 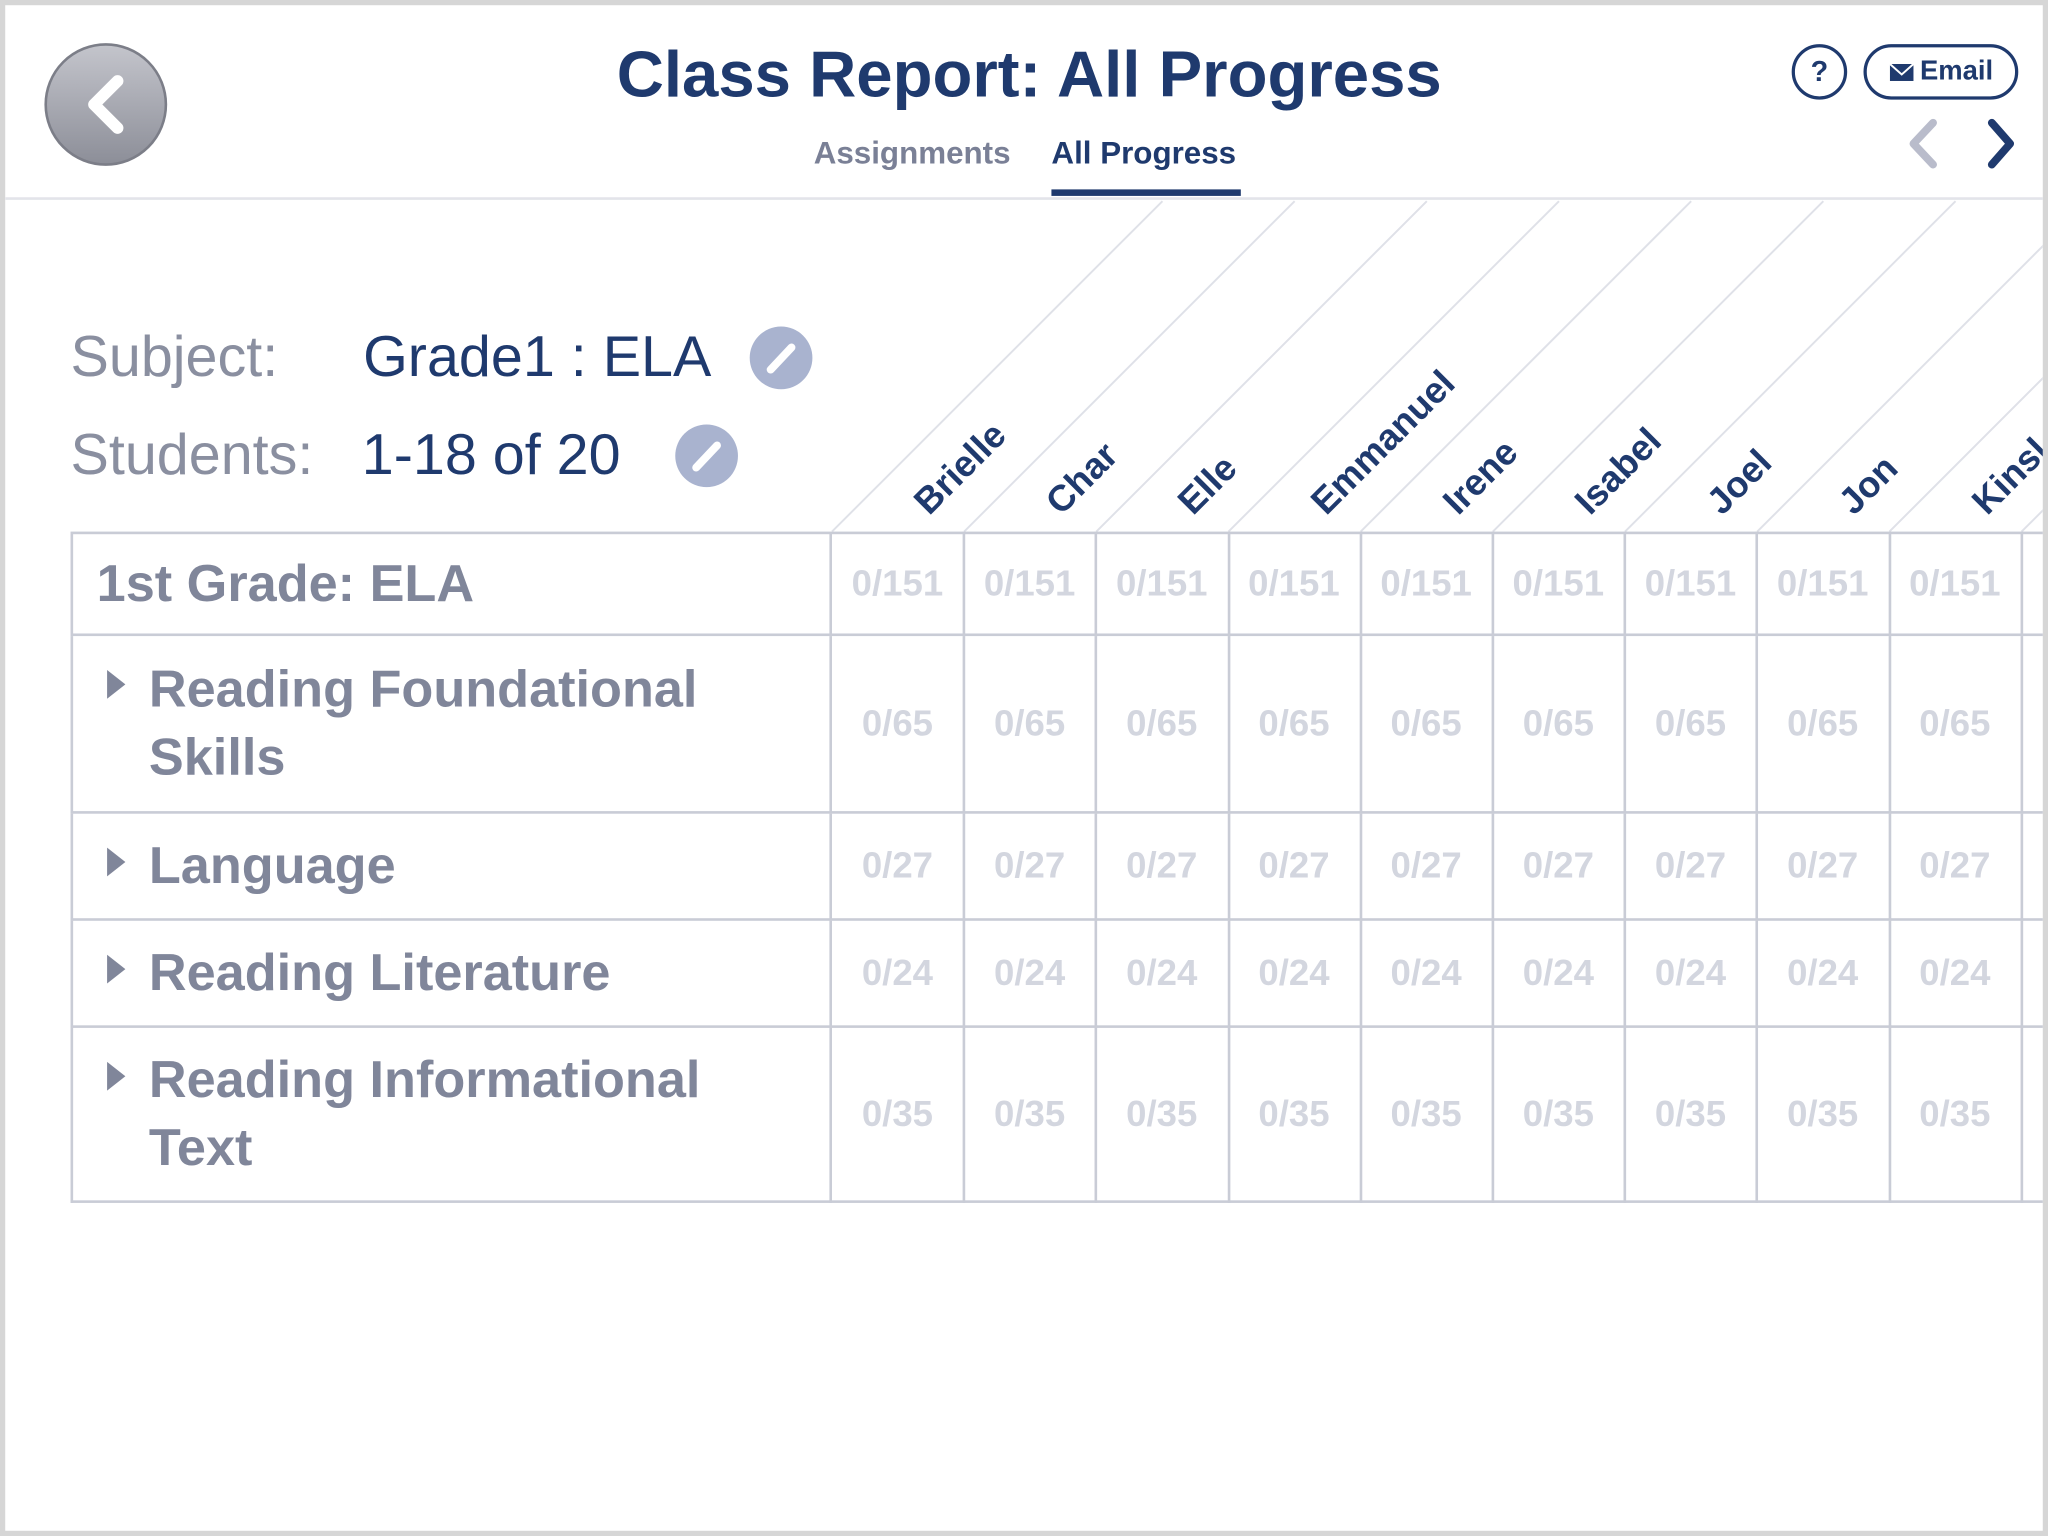 What do you see at coordinates (424, 1114) in the screenshot?
I see `row-label-text: Reading Informational Text` at bounding box center [424, 1114].